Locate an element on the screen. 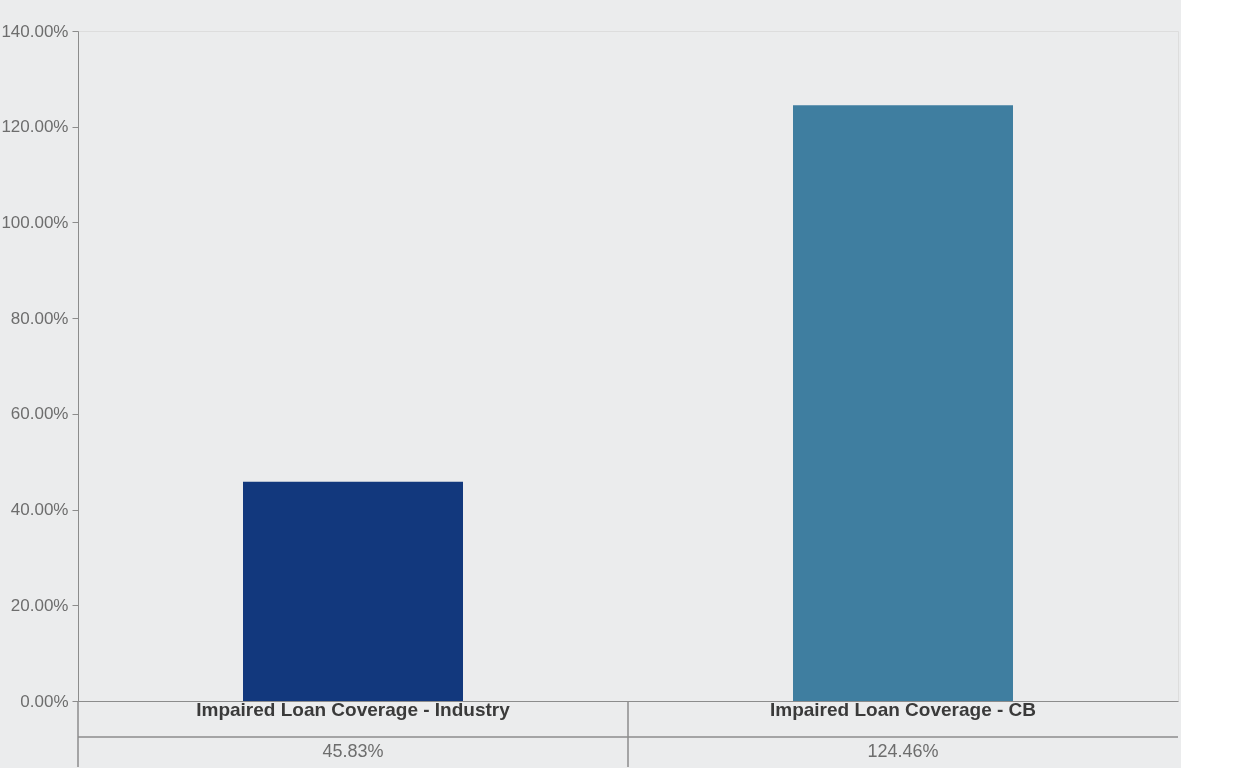 This screenshot has width=1234, height=775. y-tick-label: 60.00% is located at coordinates (39, 414).